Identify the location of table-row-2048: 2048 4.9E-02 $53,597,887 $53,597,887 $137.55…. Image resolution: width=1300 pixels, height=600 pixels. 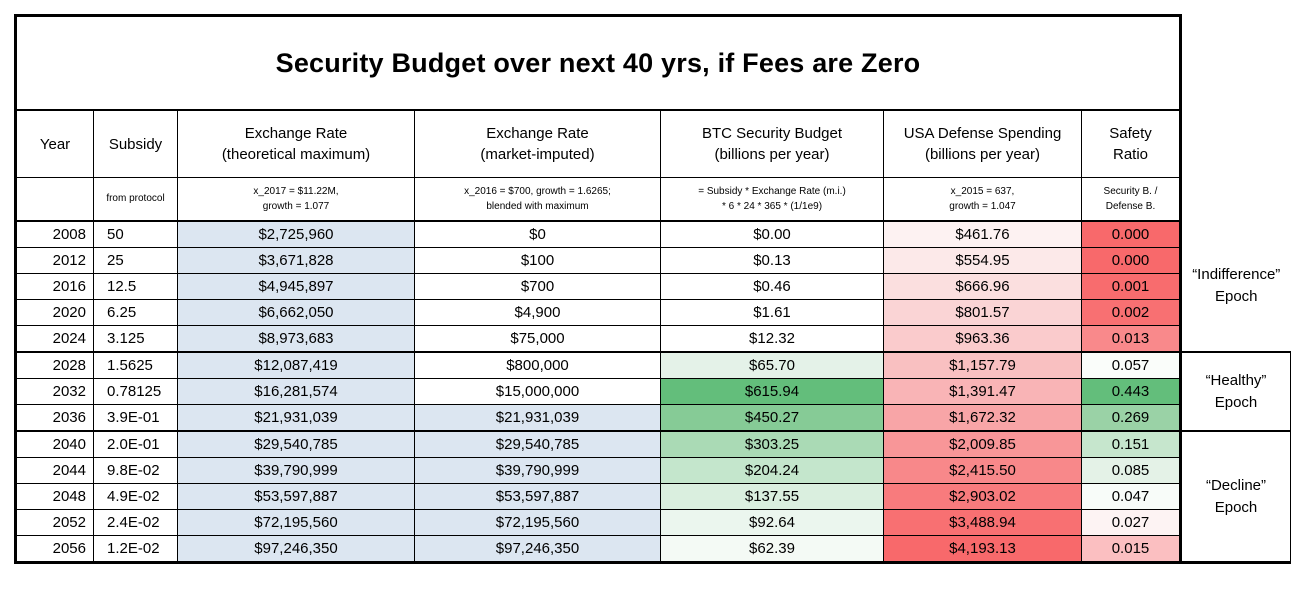
(652, 496).